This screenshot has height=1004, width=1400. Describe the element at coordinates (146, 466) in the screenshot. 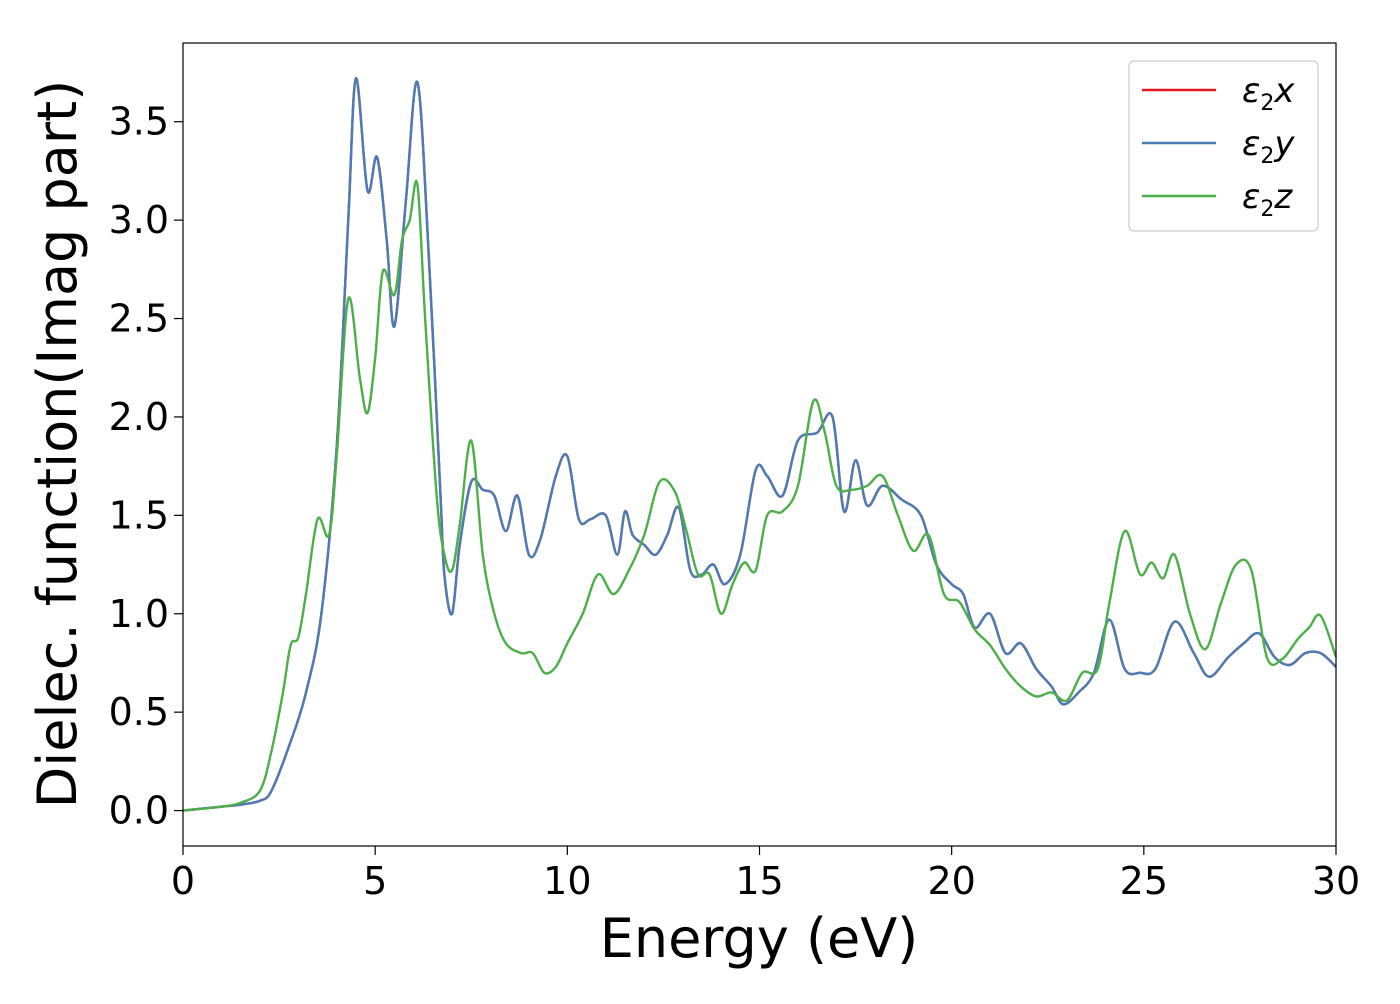

I see `y-axis-ticks: 0.0 0.5 1.0 1.5 2.0 2.5 3.0 3.5` at that location.